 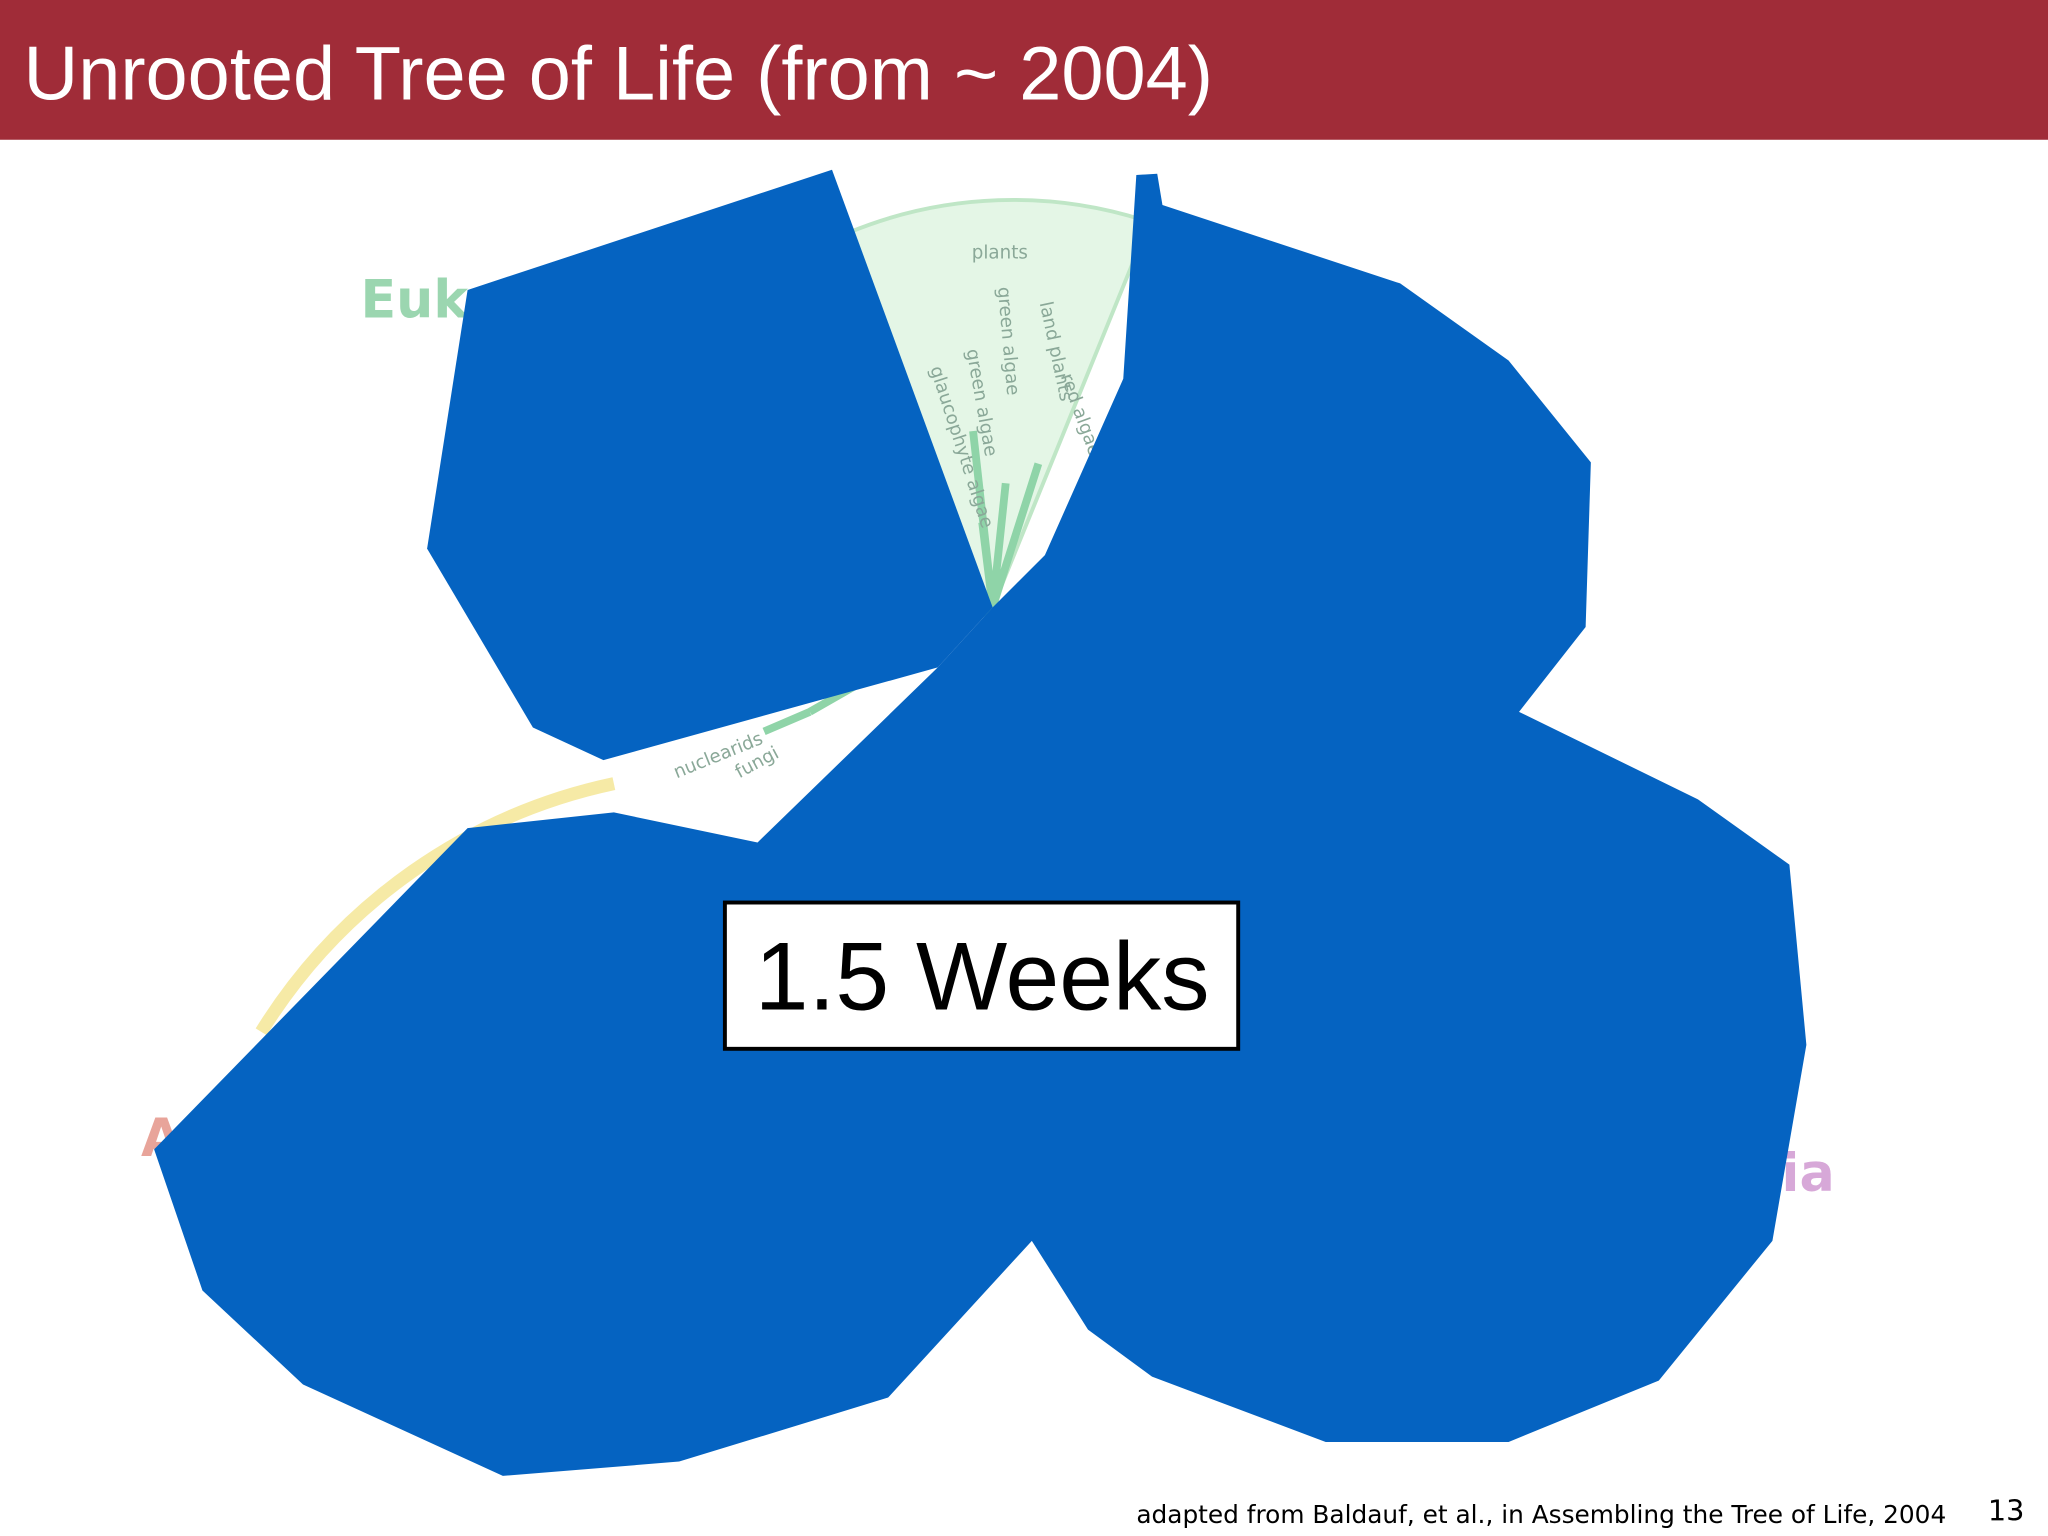 What do you see at coordinates (710, 465) in the screenshot?
I see `overlay-shape` at bounding box center [710, 465].